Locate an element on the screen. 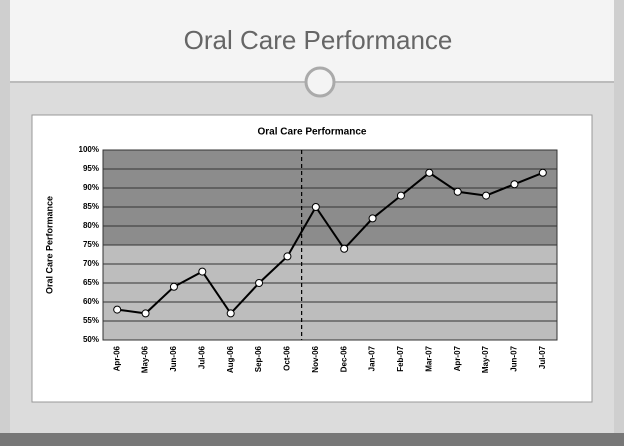 This screenshot has width=624, height=446. x-tick-label: Jan-07 is located at coordinates (372, 358).